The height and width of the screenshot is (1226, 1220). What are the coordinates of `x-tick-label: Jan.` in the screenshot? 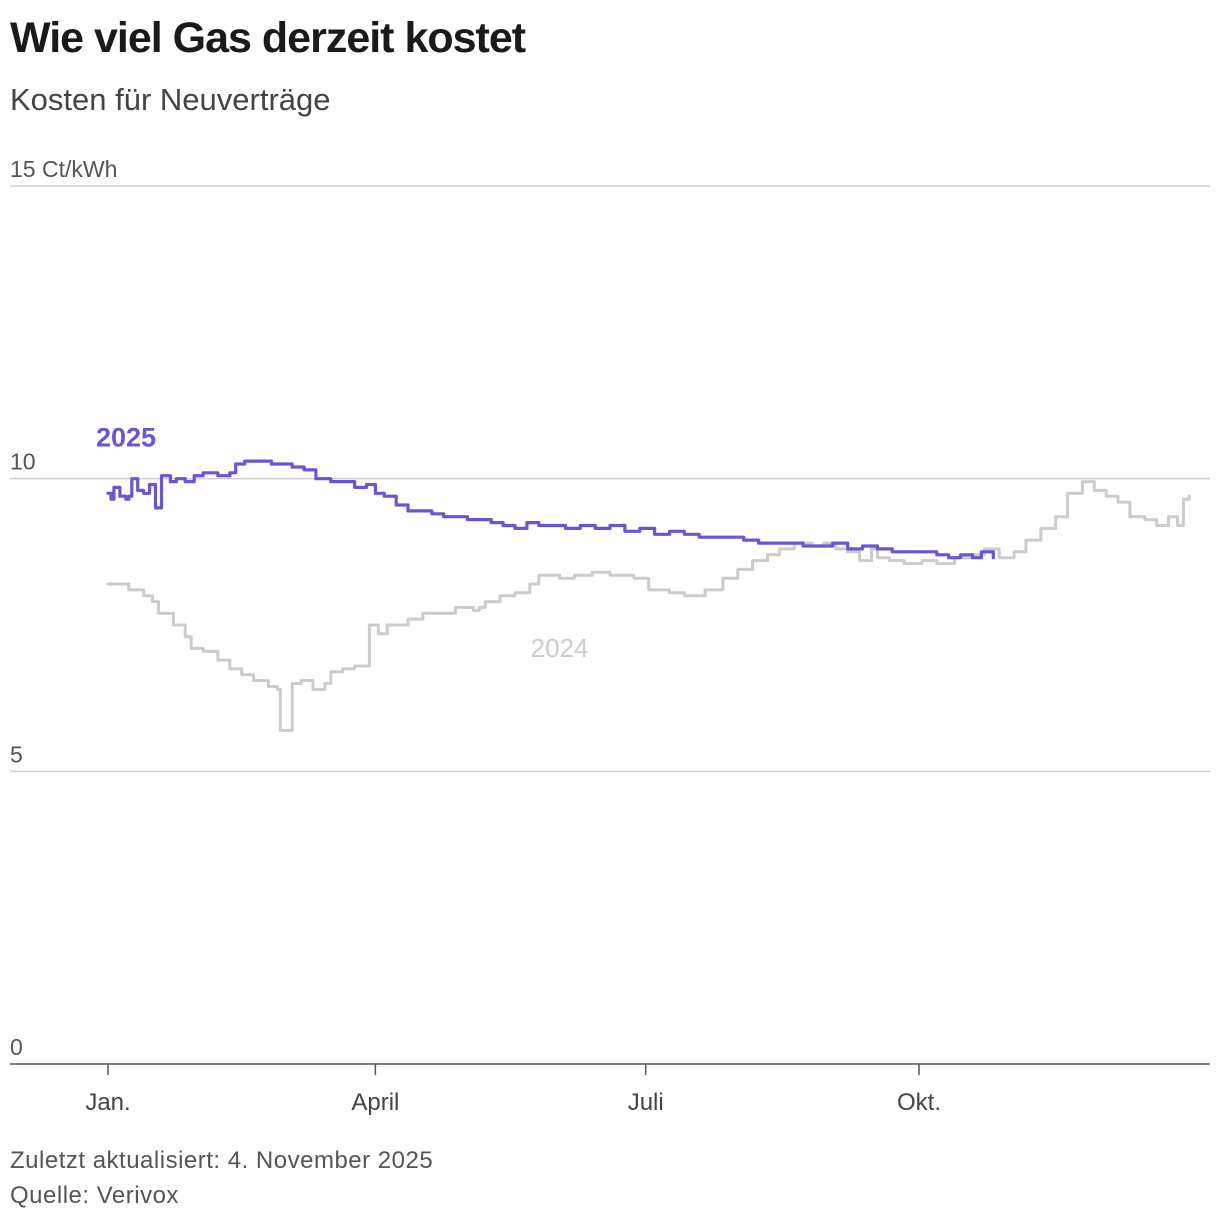 It's located at (107, 1102).